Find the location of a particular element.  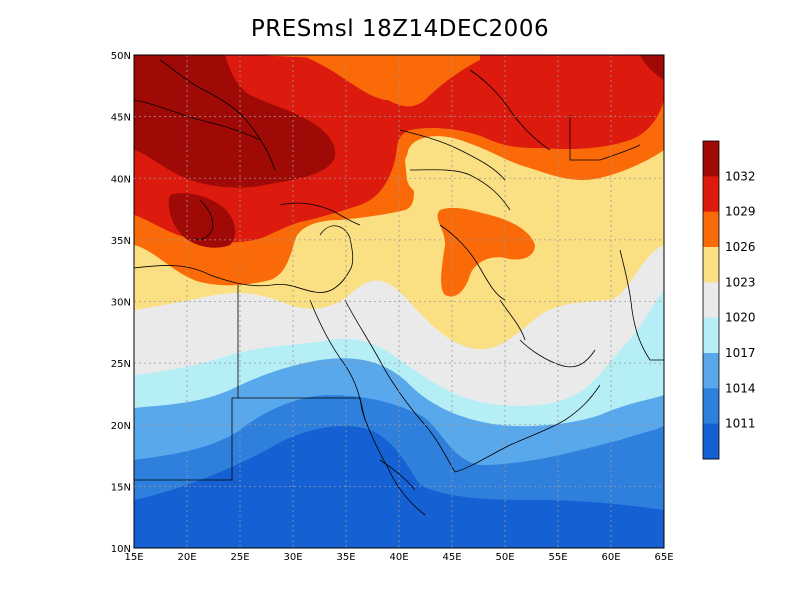

lat-tick-label: 35N is located at coordinates (121, 241).